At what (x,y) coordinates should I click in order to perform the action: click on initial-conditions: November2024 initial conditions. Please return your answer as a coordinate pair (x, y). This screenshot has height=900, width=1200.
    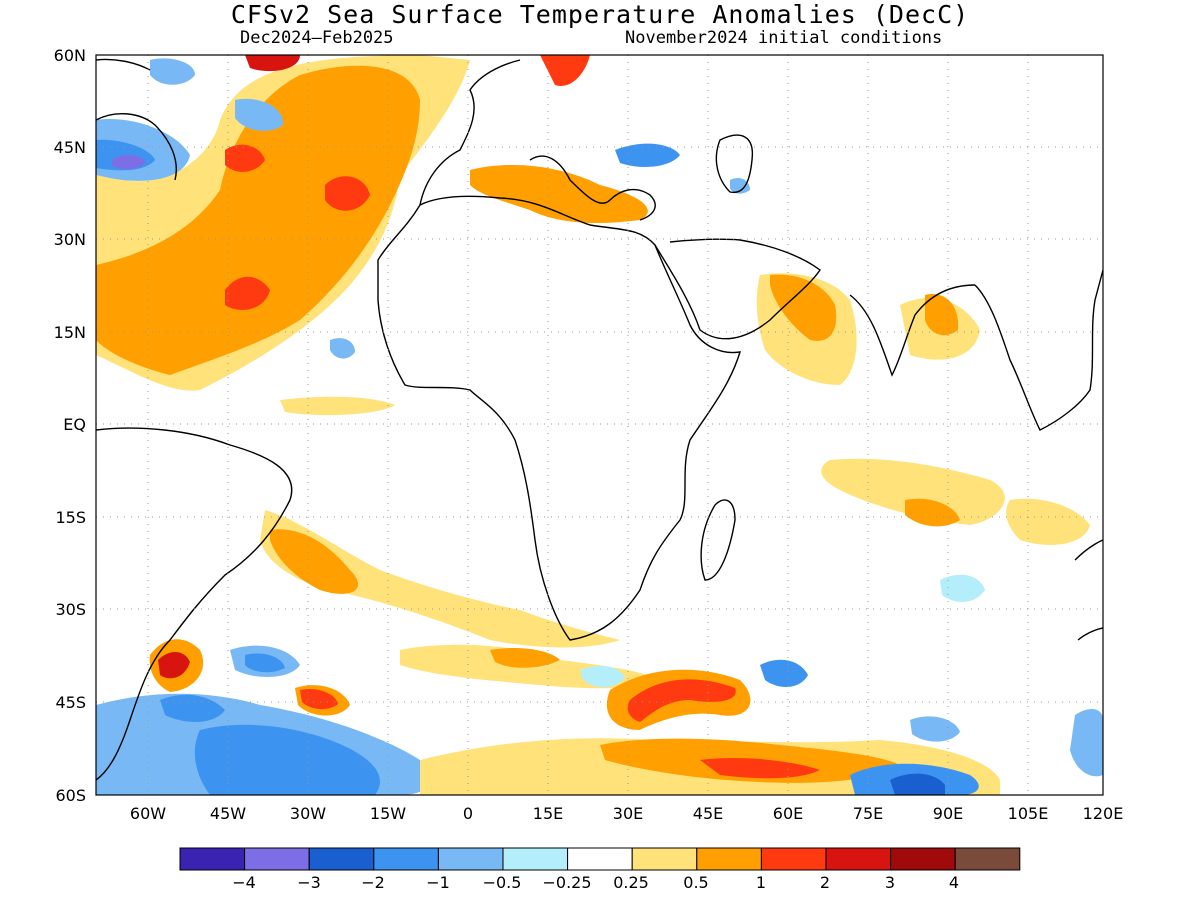
    Looking at the image, I should click on (784, 38).